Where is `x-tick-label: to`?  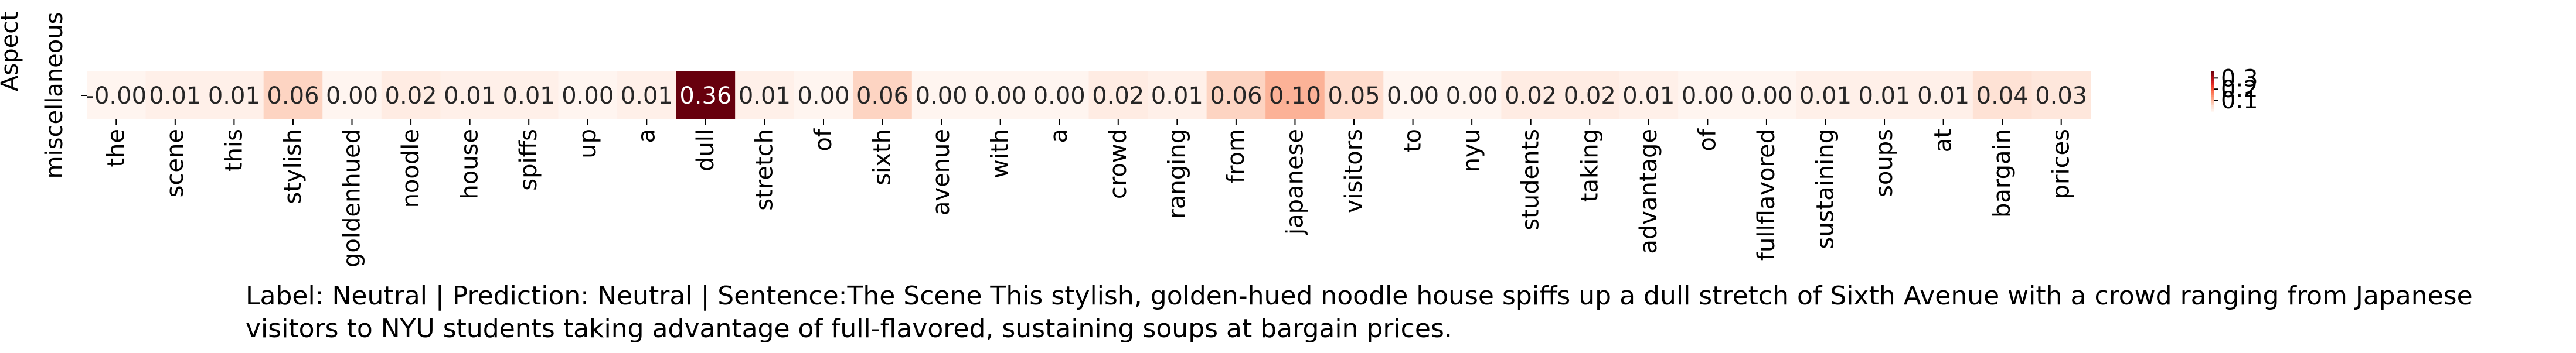 x-tick-label: to is located at coordinates (1413, 140).